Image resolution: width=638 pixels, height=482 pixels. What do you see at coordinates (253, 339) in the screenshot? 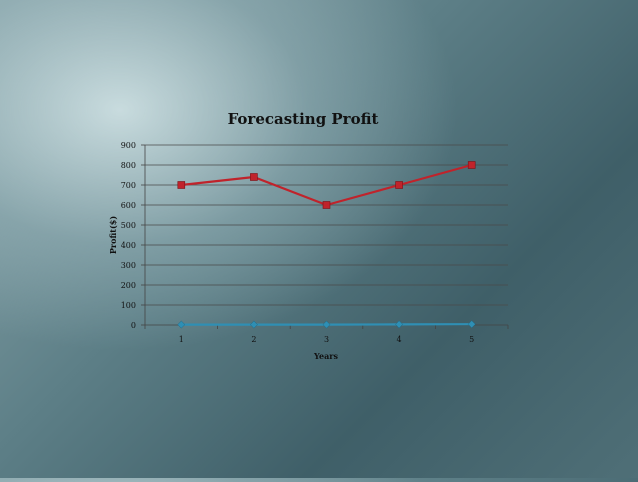
I see `x-tick-label: 2` at bounding box center [253, 339].